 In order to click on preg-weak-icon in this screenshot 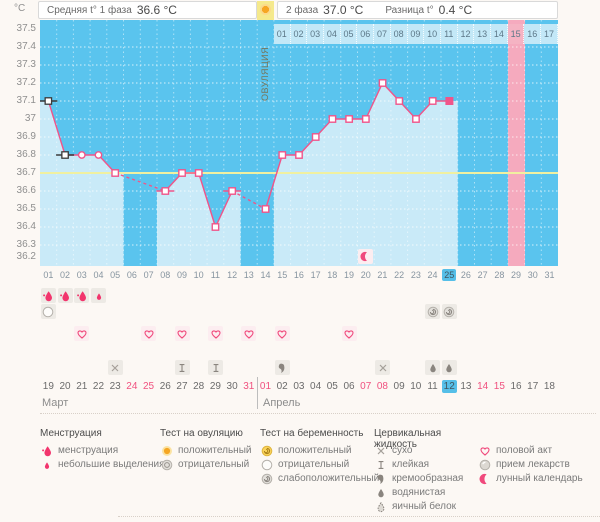, I will do `click(432, 311)`.